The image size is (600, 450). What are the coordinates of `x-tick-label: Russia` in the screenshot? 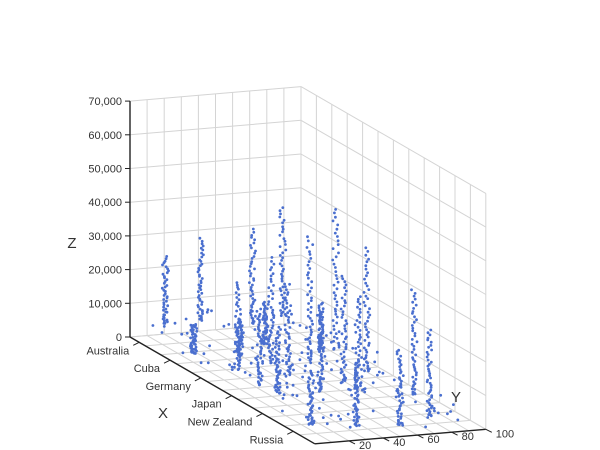 It's located at (267, 440).